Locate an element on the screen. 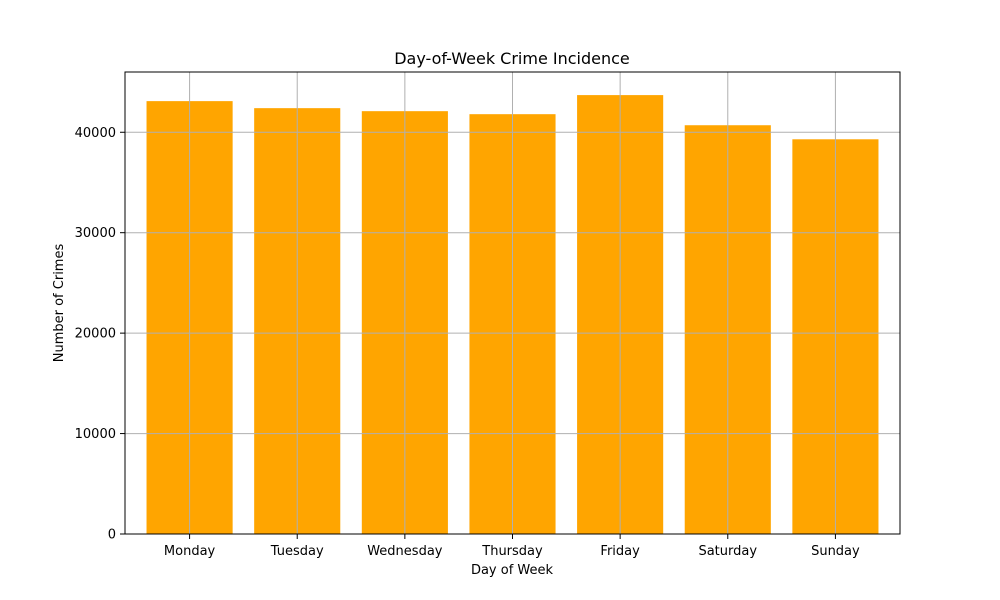 The height and width of the screenshot is (600, 1000). x-axis-label: Day of Week is located at coordinates (512, 570).